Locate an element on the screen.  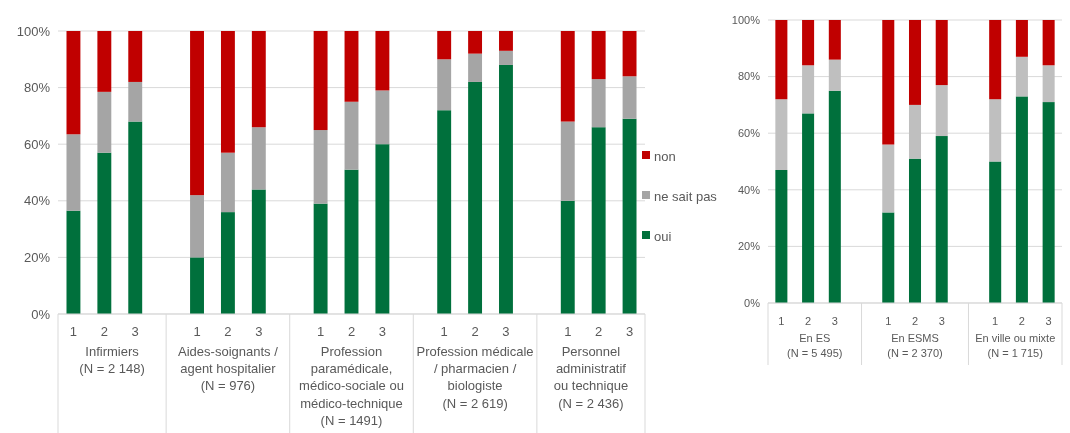
text: Aides-soignants / agent hospitalier (N = 976) is located at coordinates (228, 369).